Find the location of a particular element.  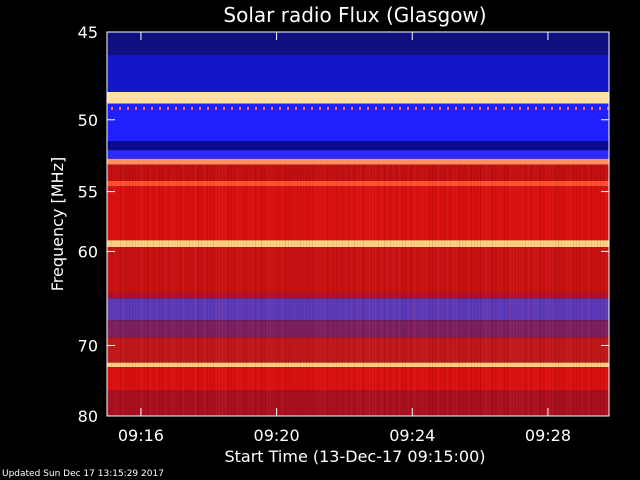

y-tick-label-50: 50 is located at coordinates (88, 120).